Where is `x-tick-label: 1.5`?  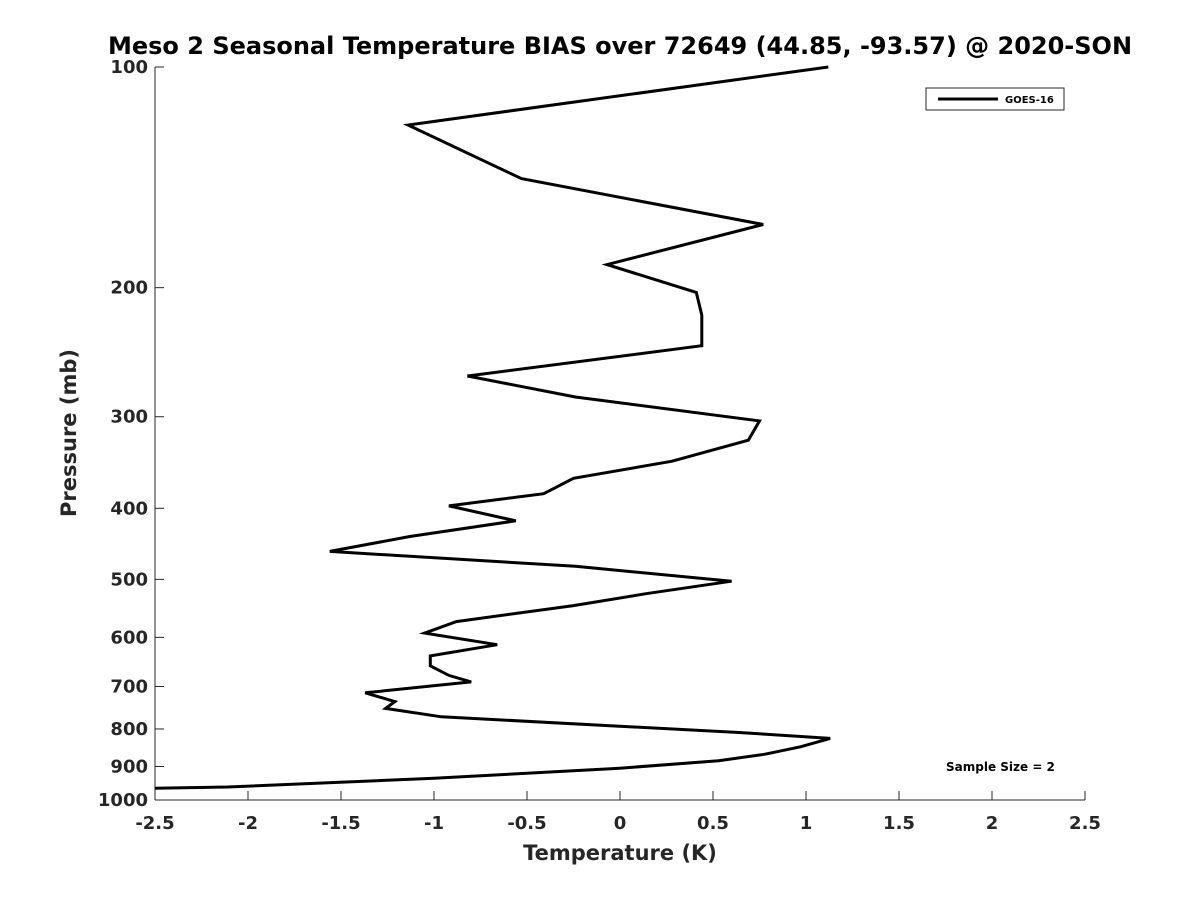
x-tick-label: 1.5 is located at coordinates (899, 823).